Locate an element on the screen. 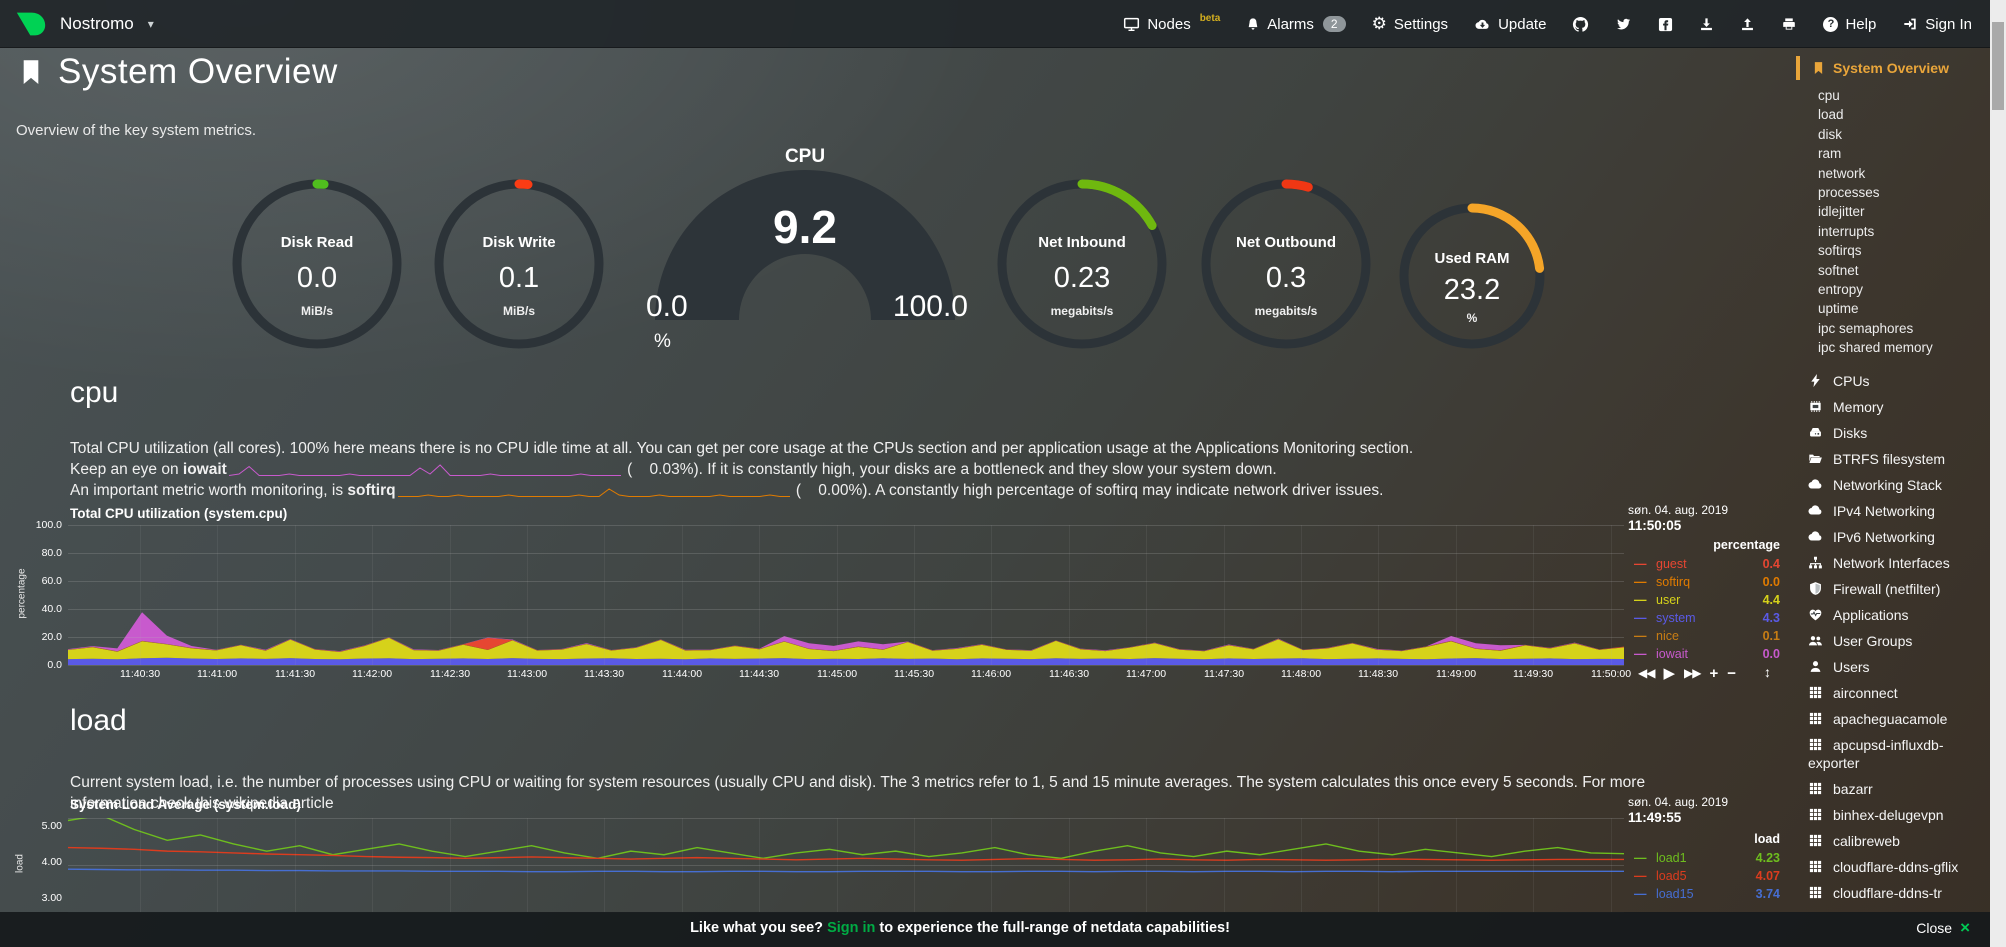  sidebar-subitem-softnet: softnet is located at coordinates (1838, 270).